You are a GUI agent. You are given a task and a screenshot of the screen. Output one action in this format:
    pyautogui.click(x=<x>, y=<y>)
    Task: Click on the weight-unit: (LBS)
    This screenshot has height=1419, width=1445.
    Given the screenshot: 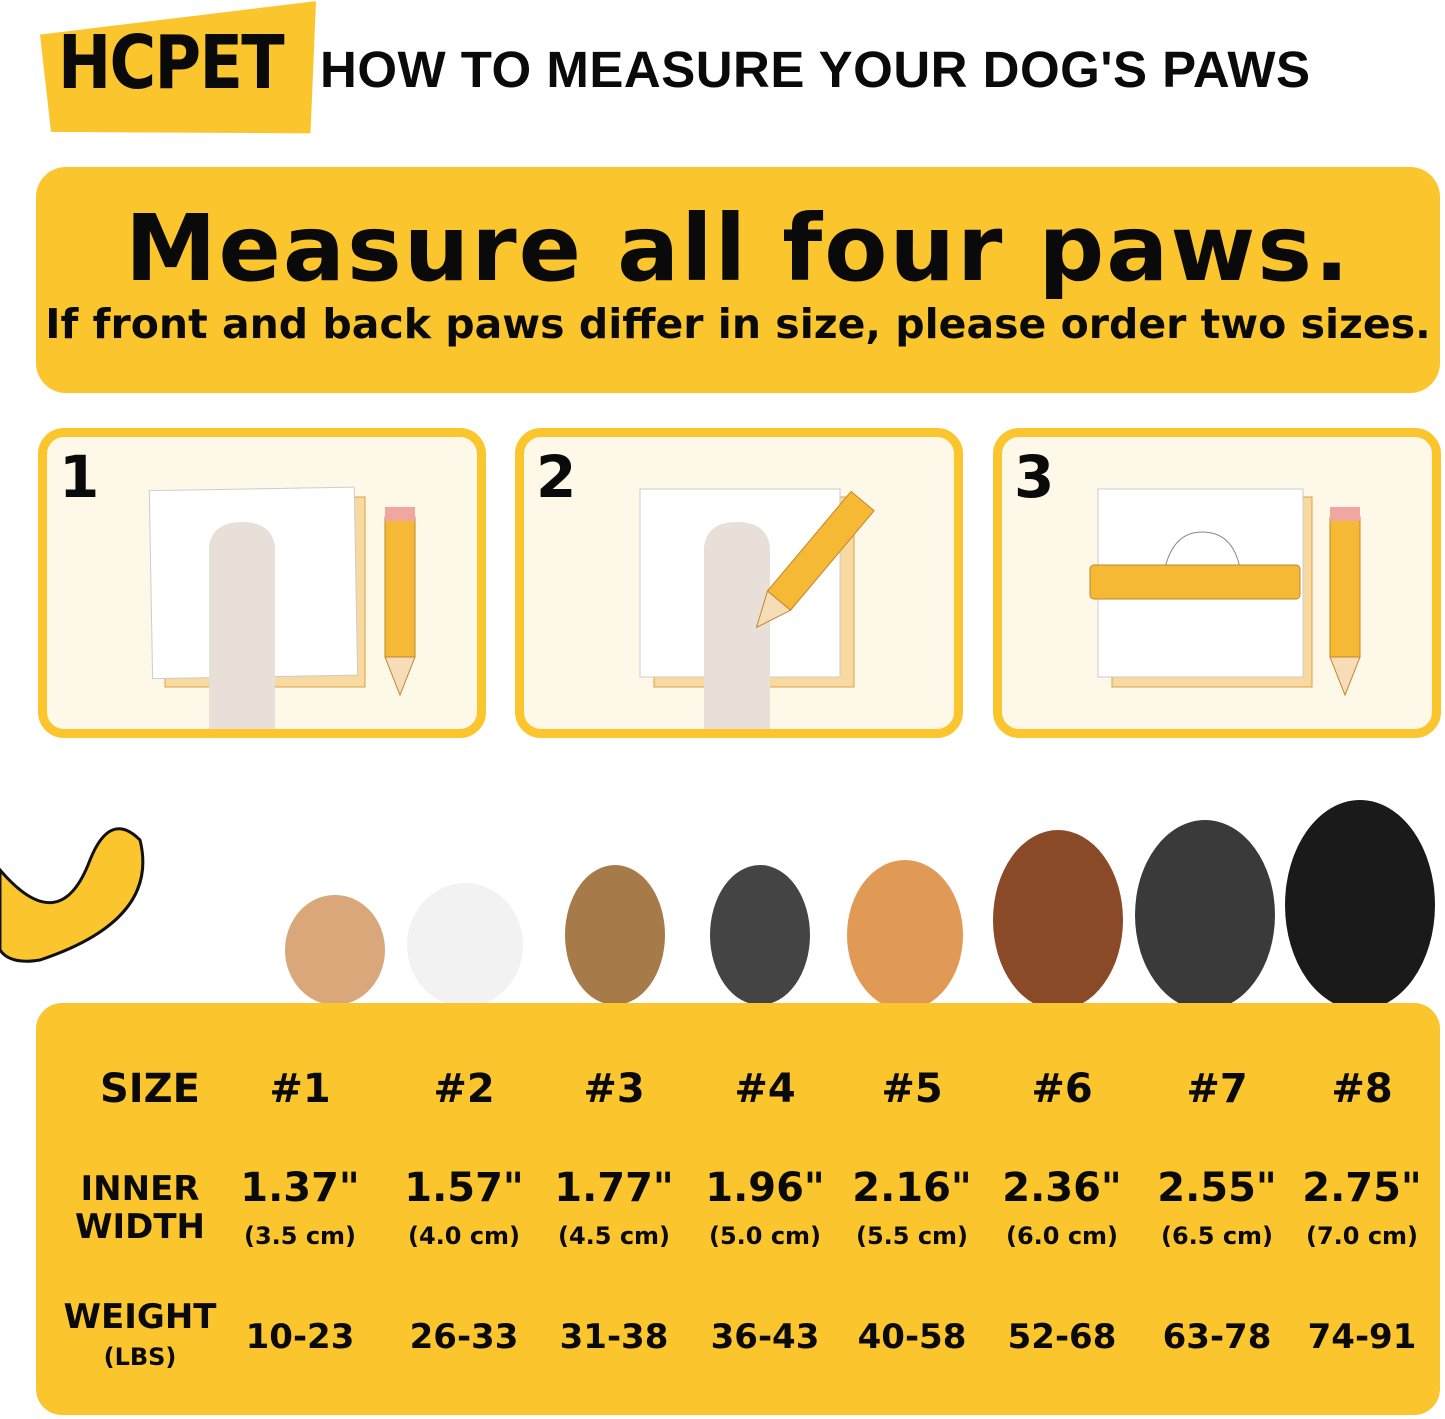 What is the action you would take?
    pyautogui.click(x=140, y=1357)
    